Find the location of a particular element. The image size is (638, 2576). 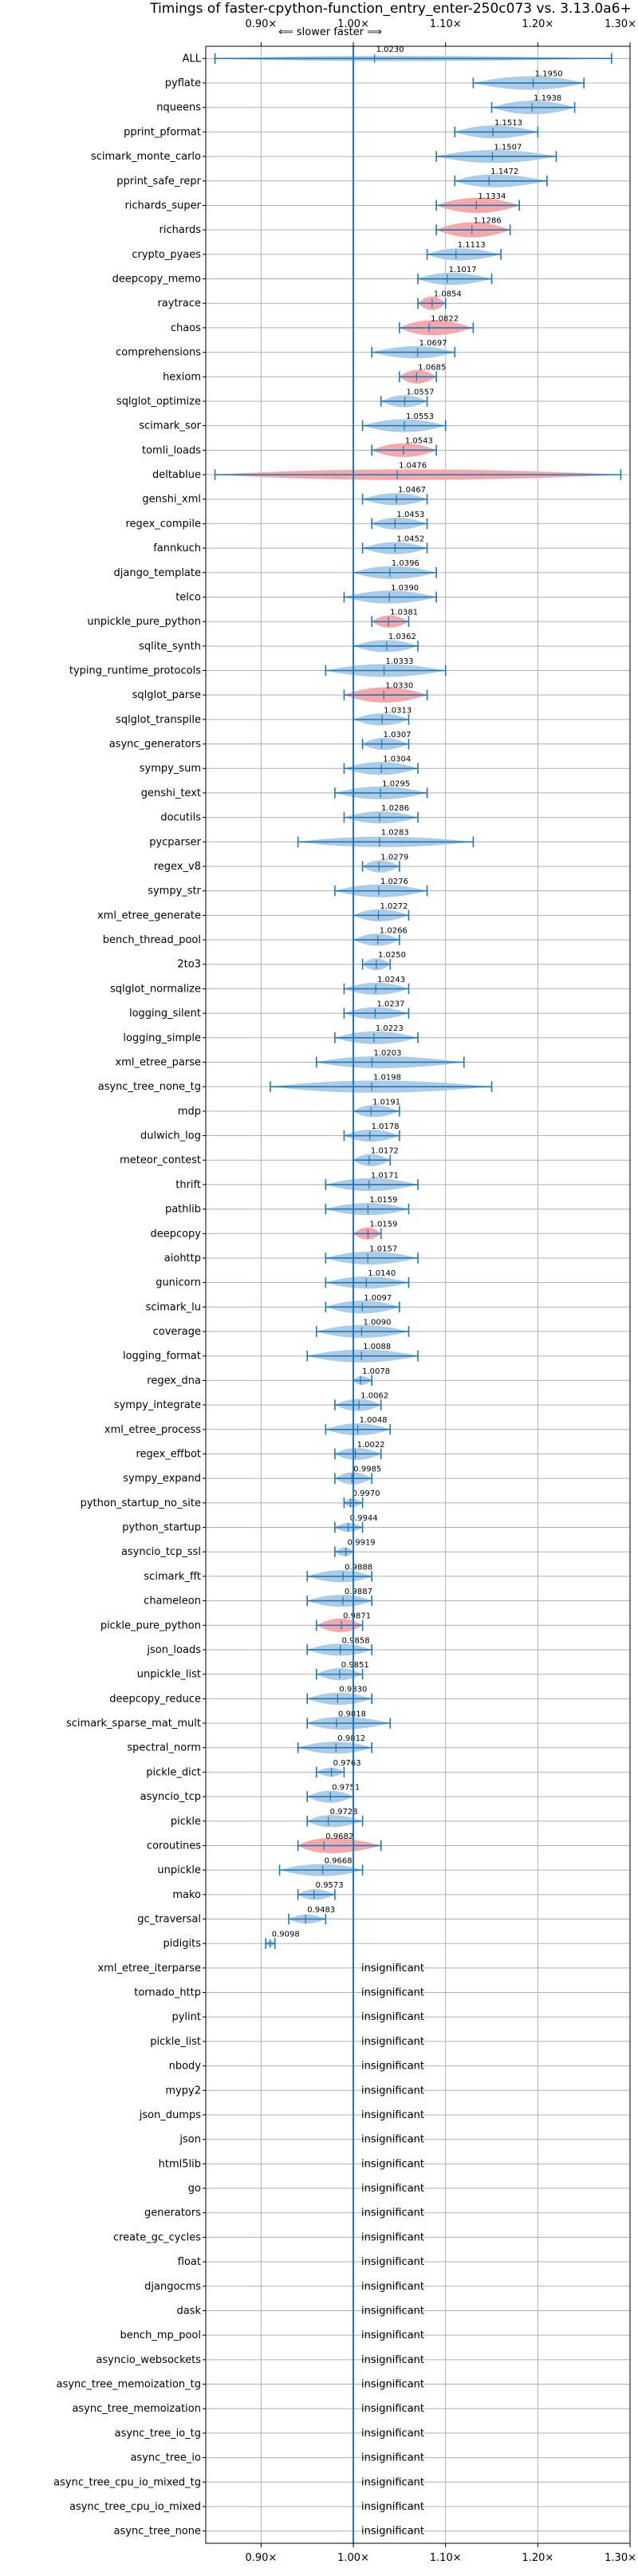

benchmark-scimark_fft: scimark_fft 0.9888 is located at coordinates (258, 1573).